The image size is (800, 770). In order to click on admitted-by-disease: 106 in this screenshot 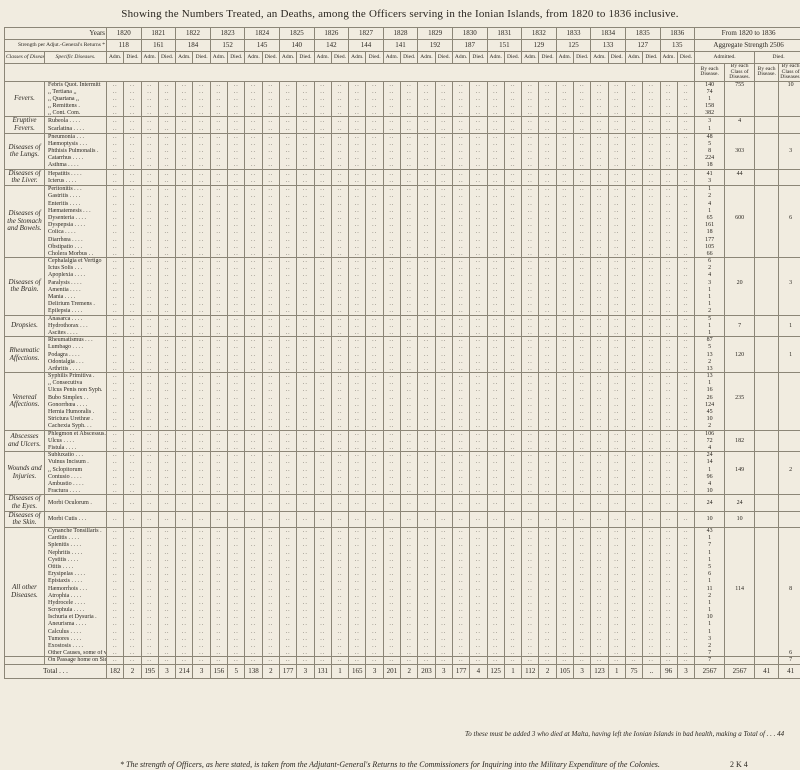, I will do `click(710, 434)`.